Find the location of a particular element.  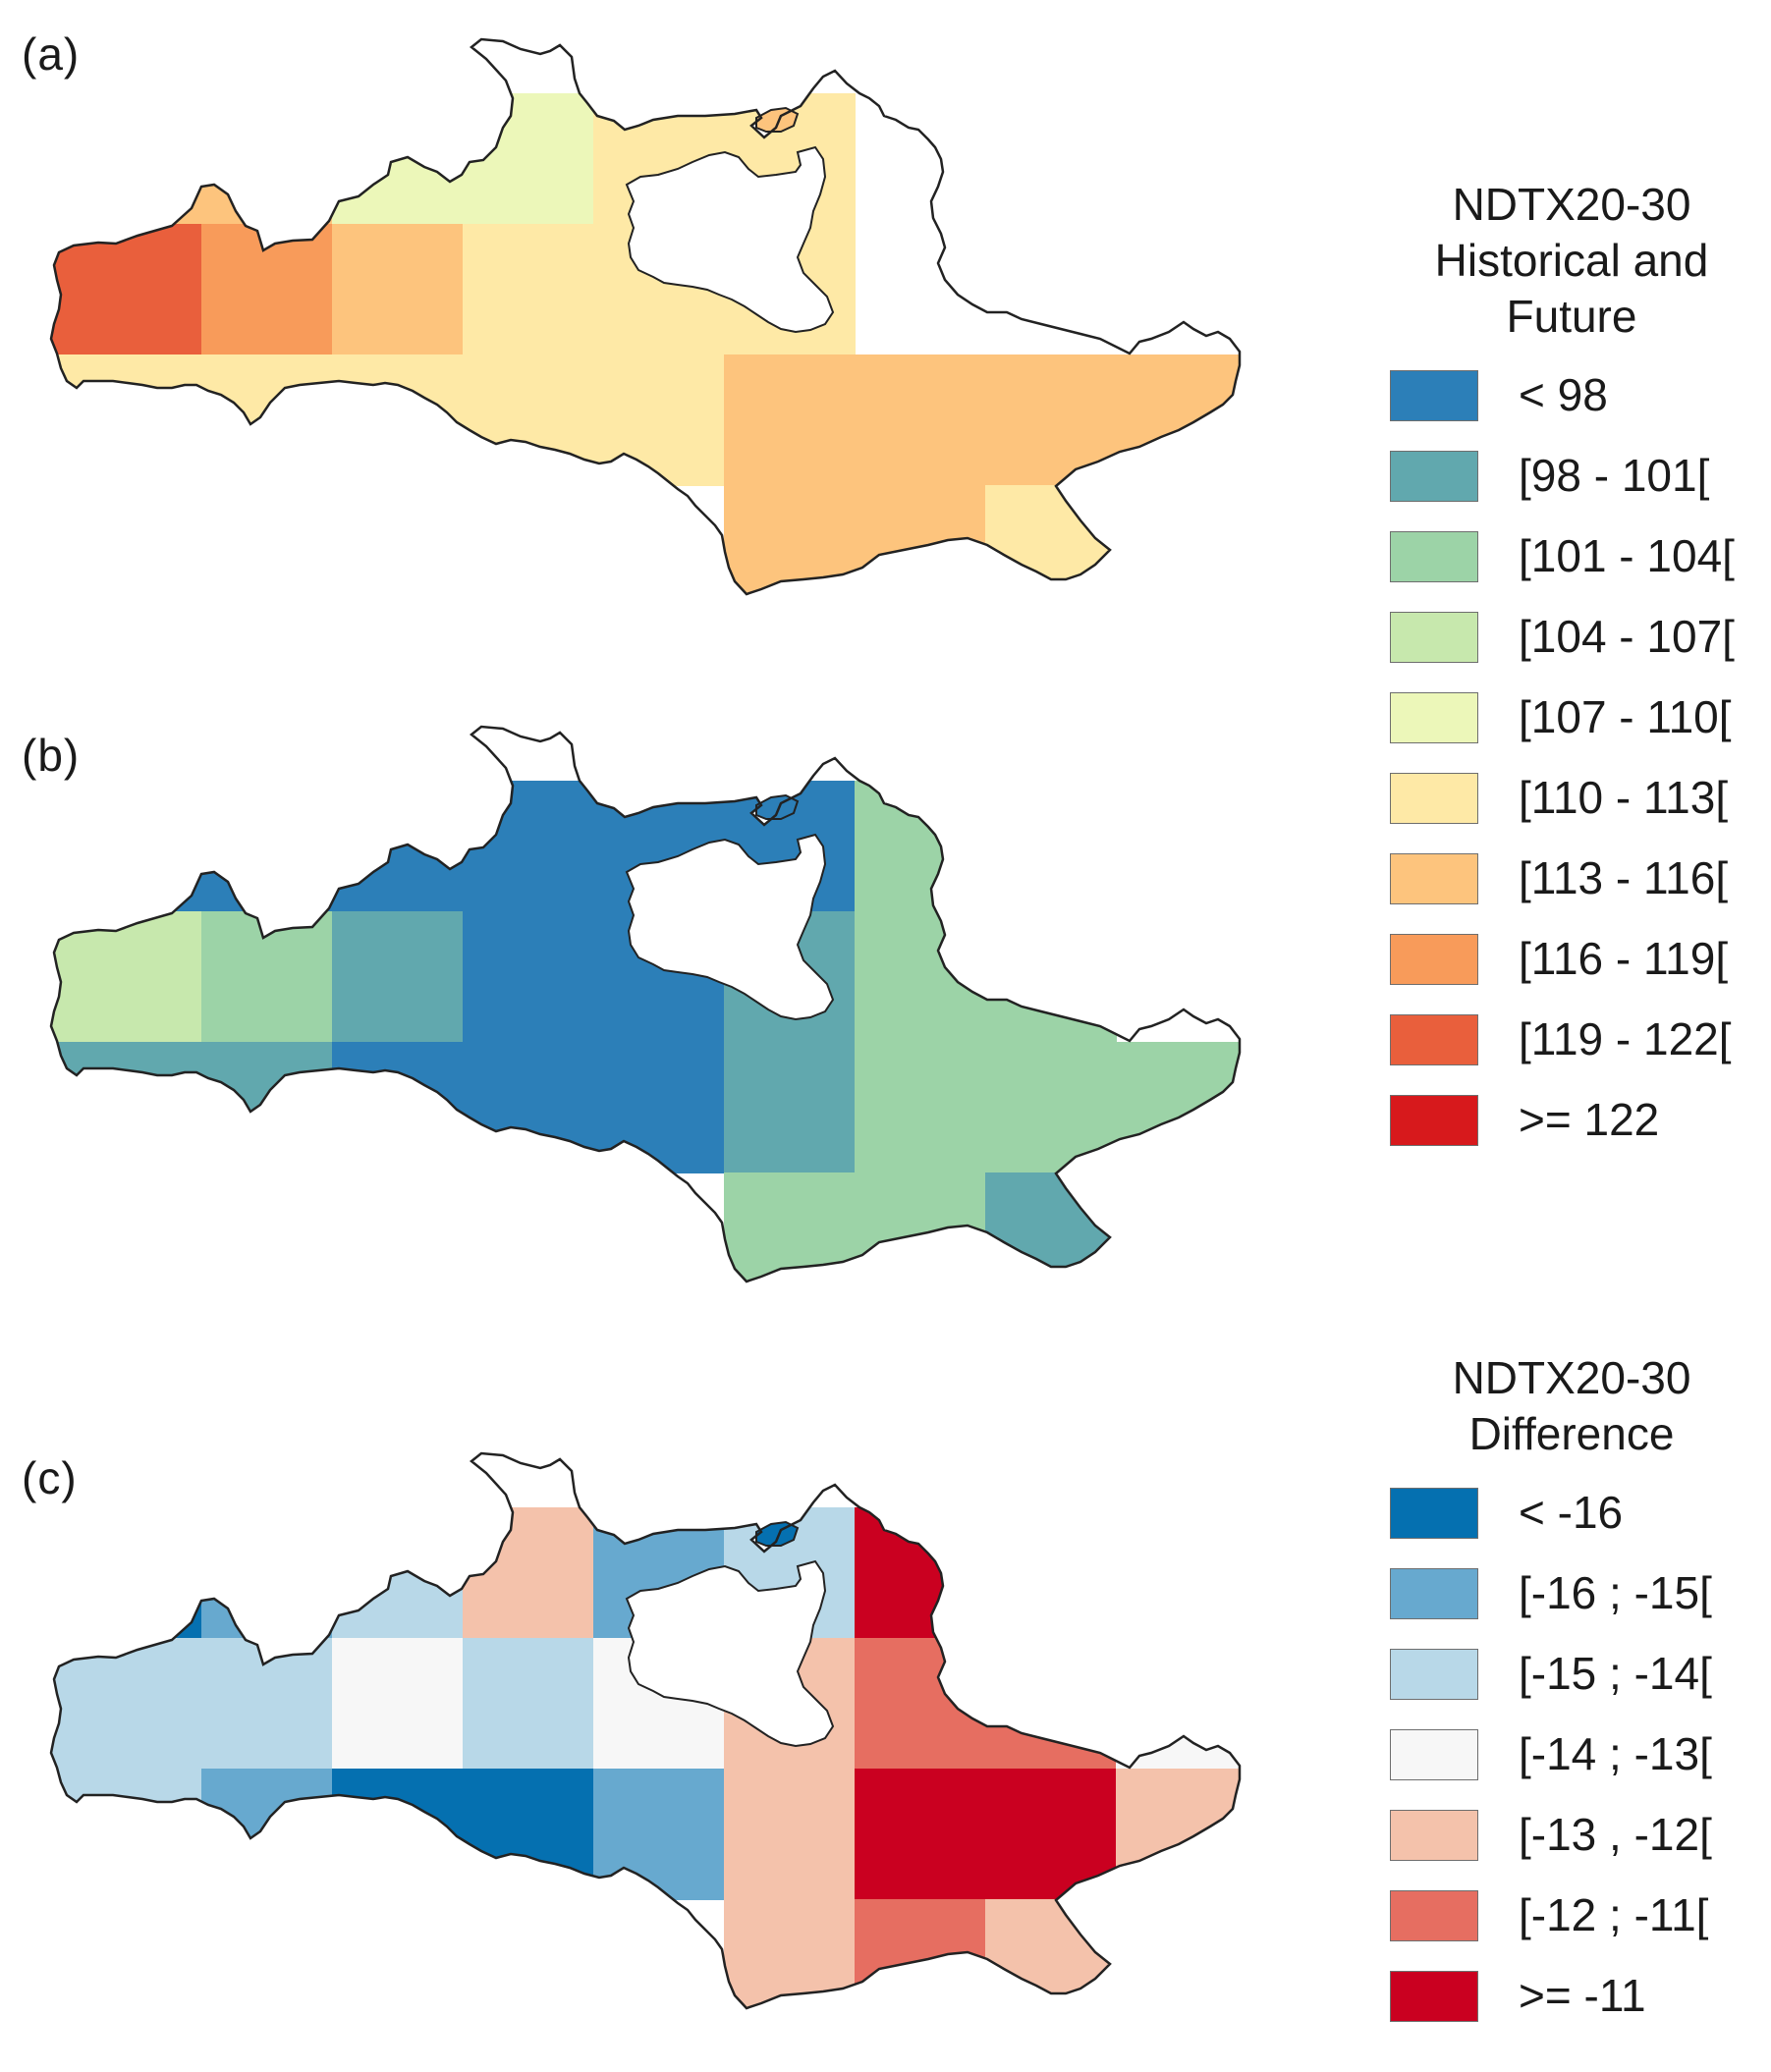

legend-label: [-15 ; -14[ is located at coordinates (1616, 1673).